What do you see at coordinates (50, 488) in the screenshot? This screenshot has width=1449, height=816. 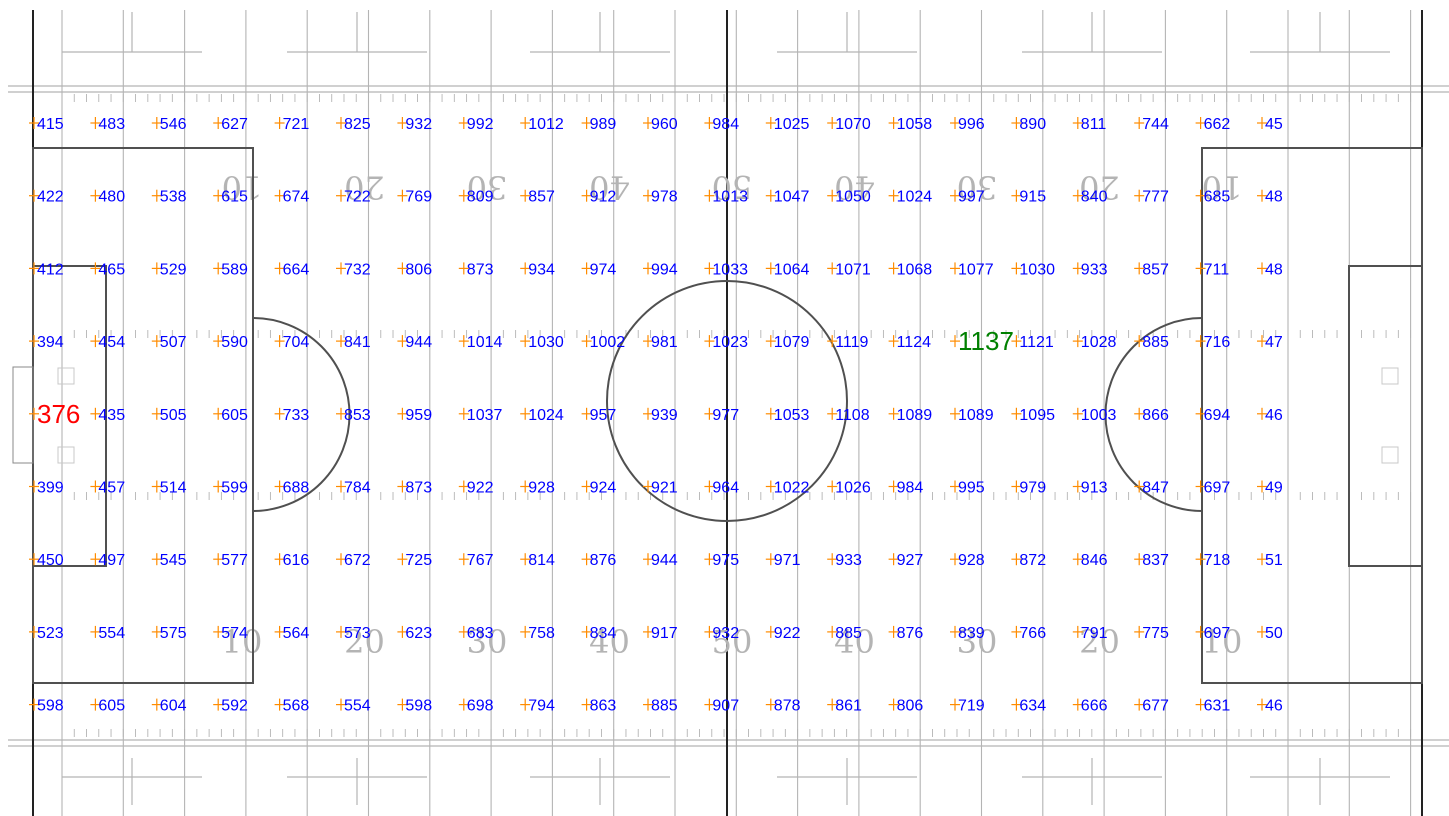 I see `cell-value: 399` at bounding box center [50, 488].